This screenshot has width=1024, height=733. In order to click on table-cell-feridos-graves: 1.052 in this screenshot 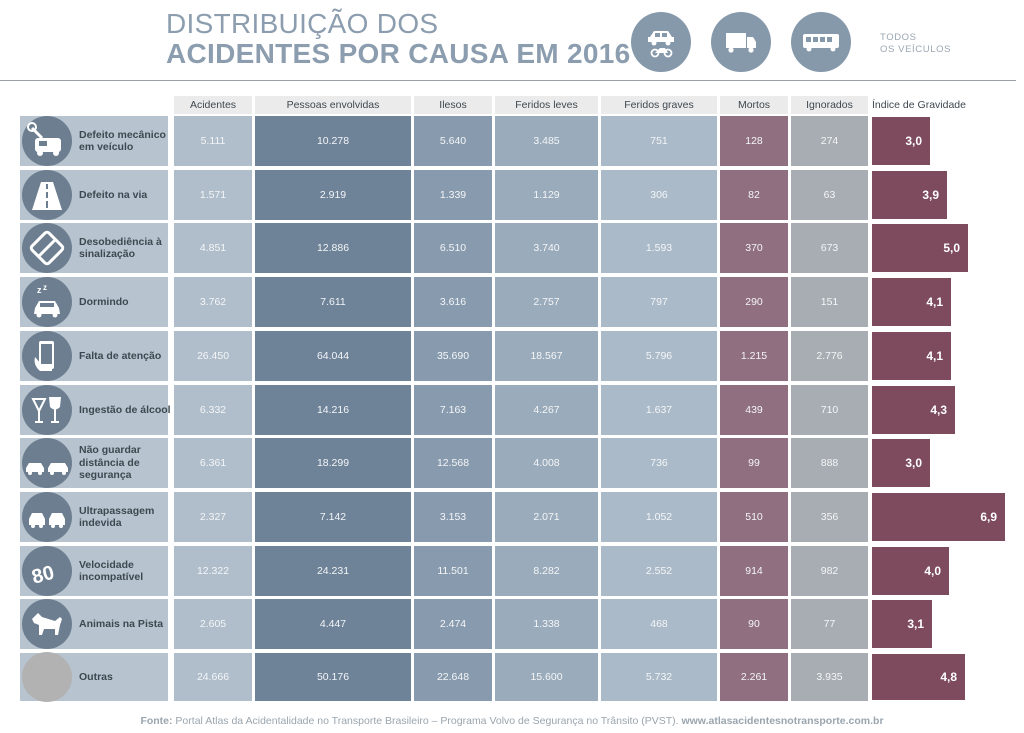, I will do `click(659, 517)`.